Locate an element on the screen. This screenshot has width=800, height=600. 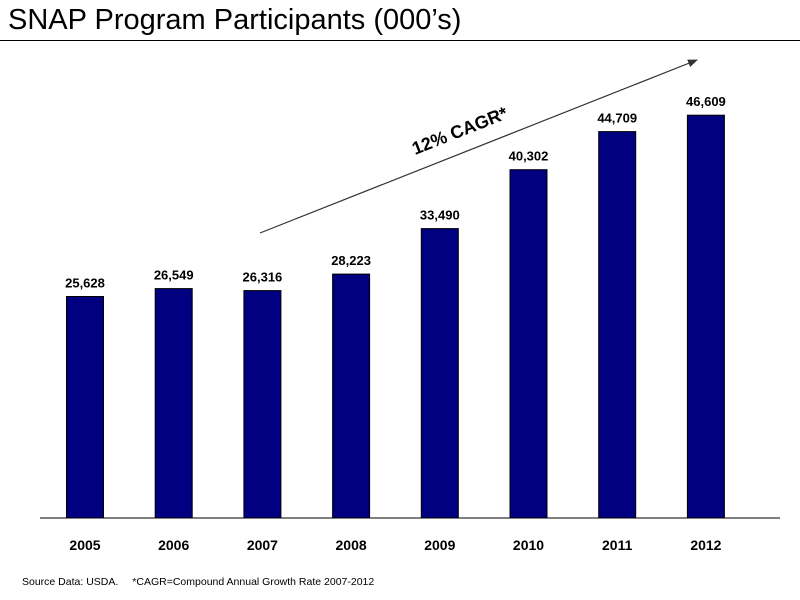
category-label-2008: 2008 is located at coordinates (351, 545).